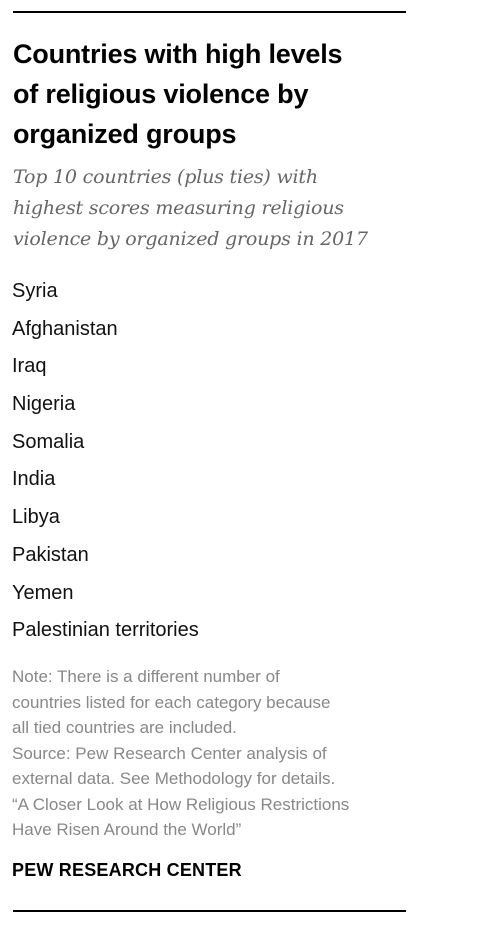 The width and height of the screenshot is (478, 926). What do you see at coordinates (36, 517) in the screenshot?
I see `list-item: Libya` at bounding box center [36, 517].